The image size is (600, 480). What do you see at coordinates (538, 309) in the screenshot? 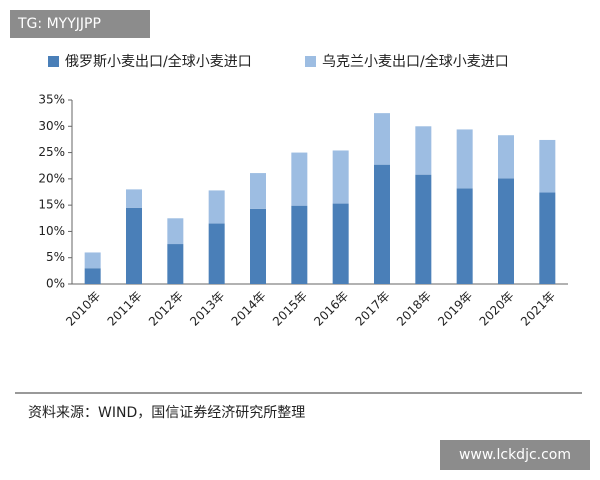
I see `x-tick-label: 2021年` at bounding box center [538, 309].